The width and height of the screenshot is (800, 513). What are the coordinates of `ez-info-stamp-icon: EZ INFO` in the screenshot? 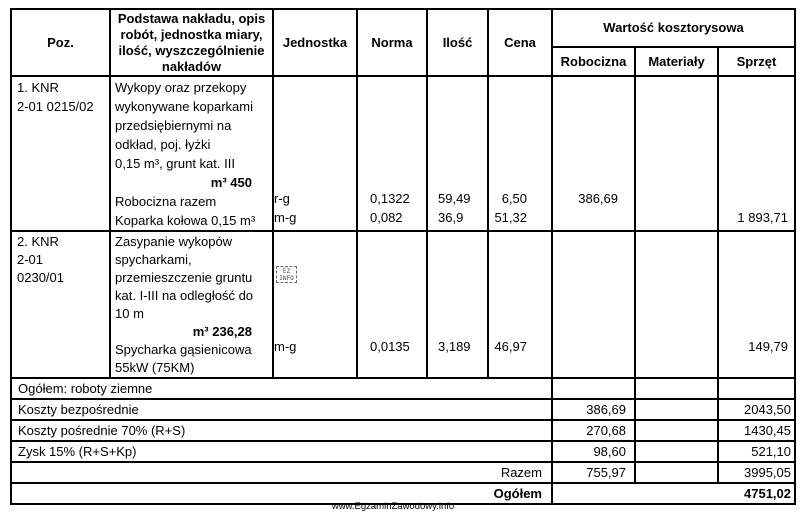 It's located at (286, 274).